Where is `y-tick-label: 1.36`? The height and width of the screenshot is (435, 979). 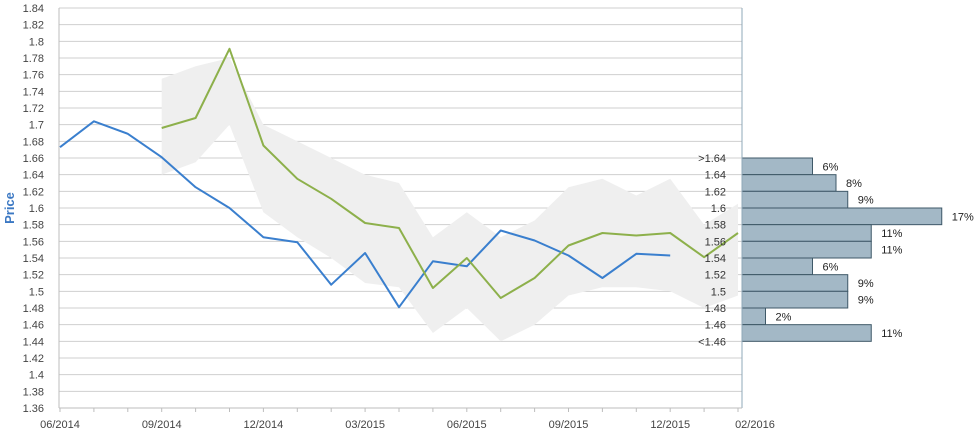
y-tick-label: 1.36 is located at coordinates (33, 409).